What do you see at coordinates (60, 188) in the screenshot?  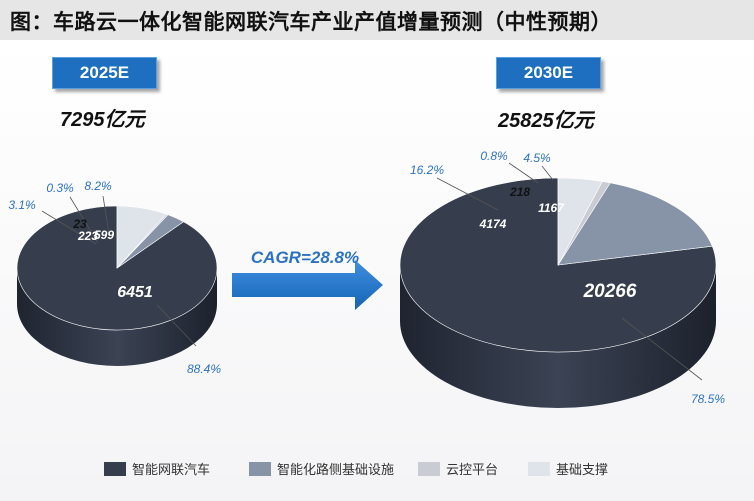 I see `percent-label: 0.3%` at bounding box center [60, 188].